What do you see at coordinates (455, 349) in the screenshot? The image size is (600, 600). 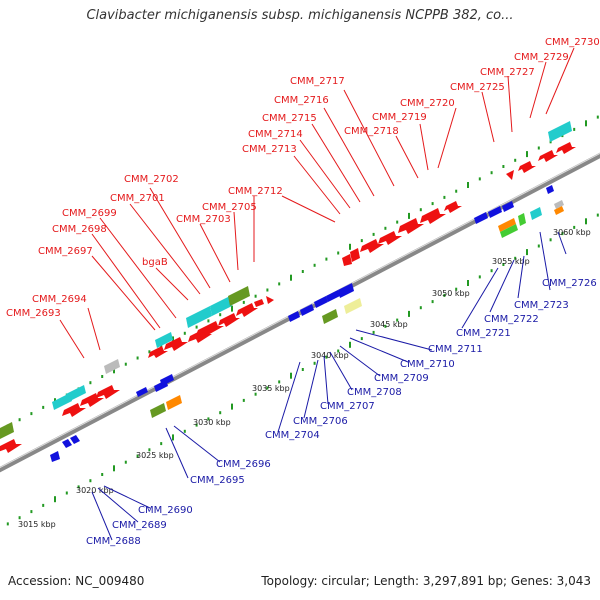 I see `label-CMM_2711: CMM_2711` at bounding box center [455, 349].